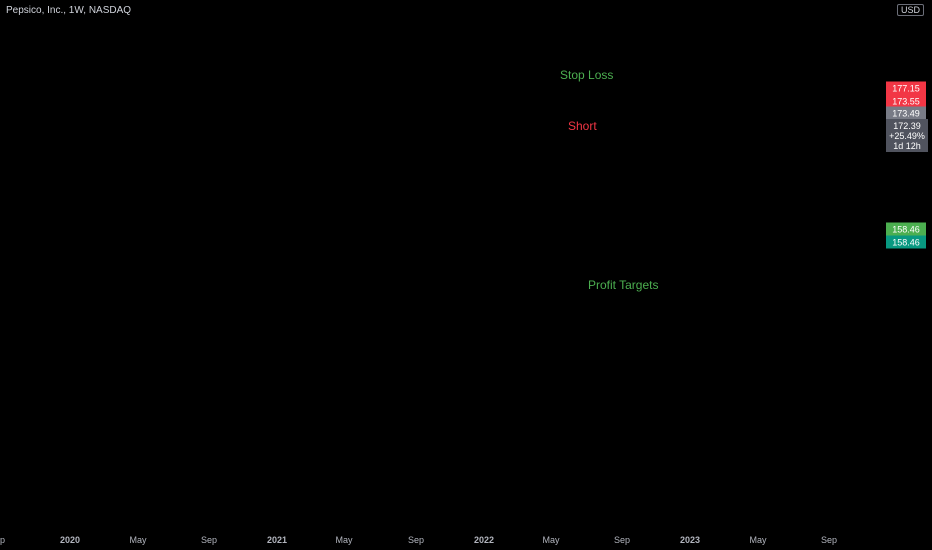 This screenshot has height=550, width=932. Describe the element at coordinates (690, 540) in the screenshot. I see `x-tick-label: 2023` at that location.